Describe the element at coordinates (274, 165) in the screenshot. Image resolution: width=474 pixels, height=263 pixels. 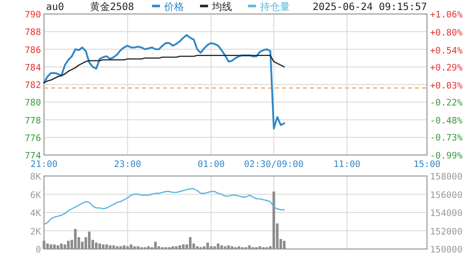
I see `x-tick-label: 02:30/09:00` at that location.